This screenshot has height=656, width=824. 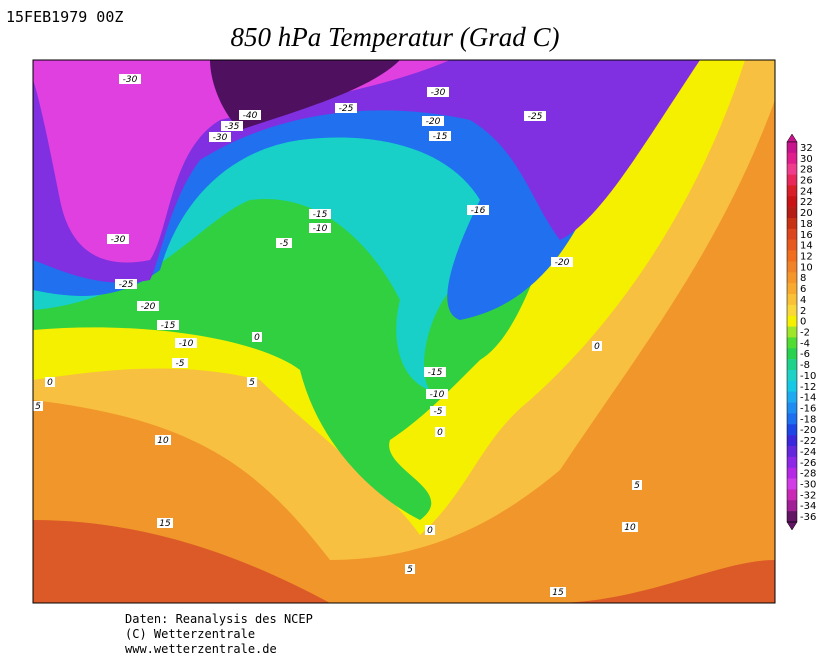 I want to click on map-title: 850 hPa Temperatur (Grad C), so click(x=394, y=37).